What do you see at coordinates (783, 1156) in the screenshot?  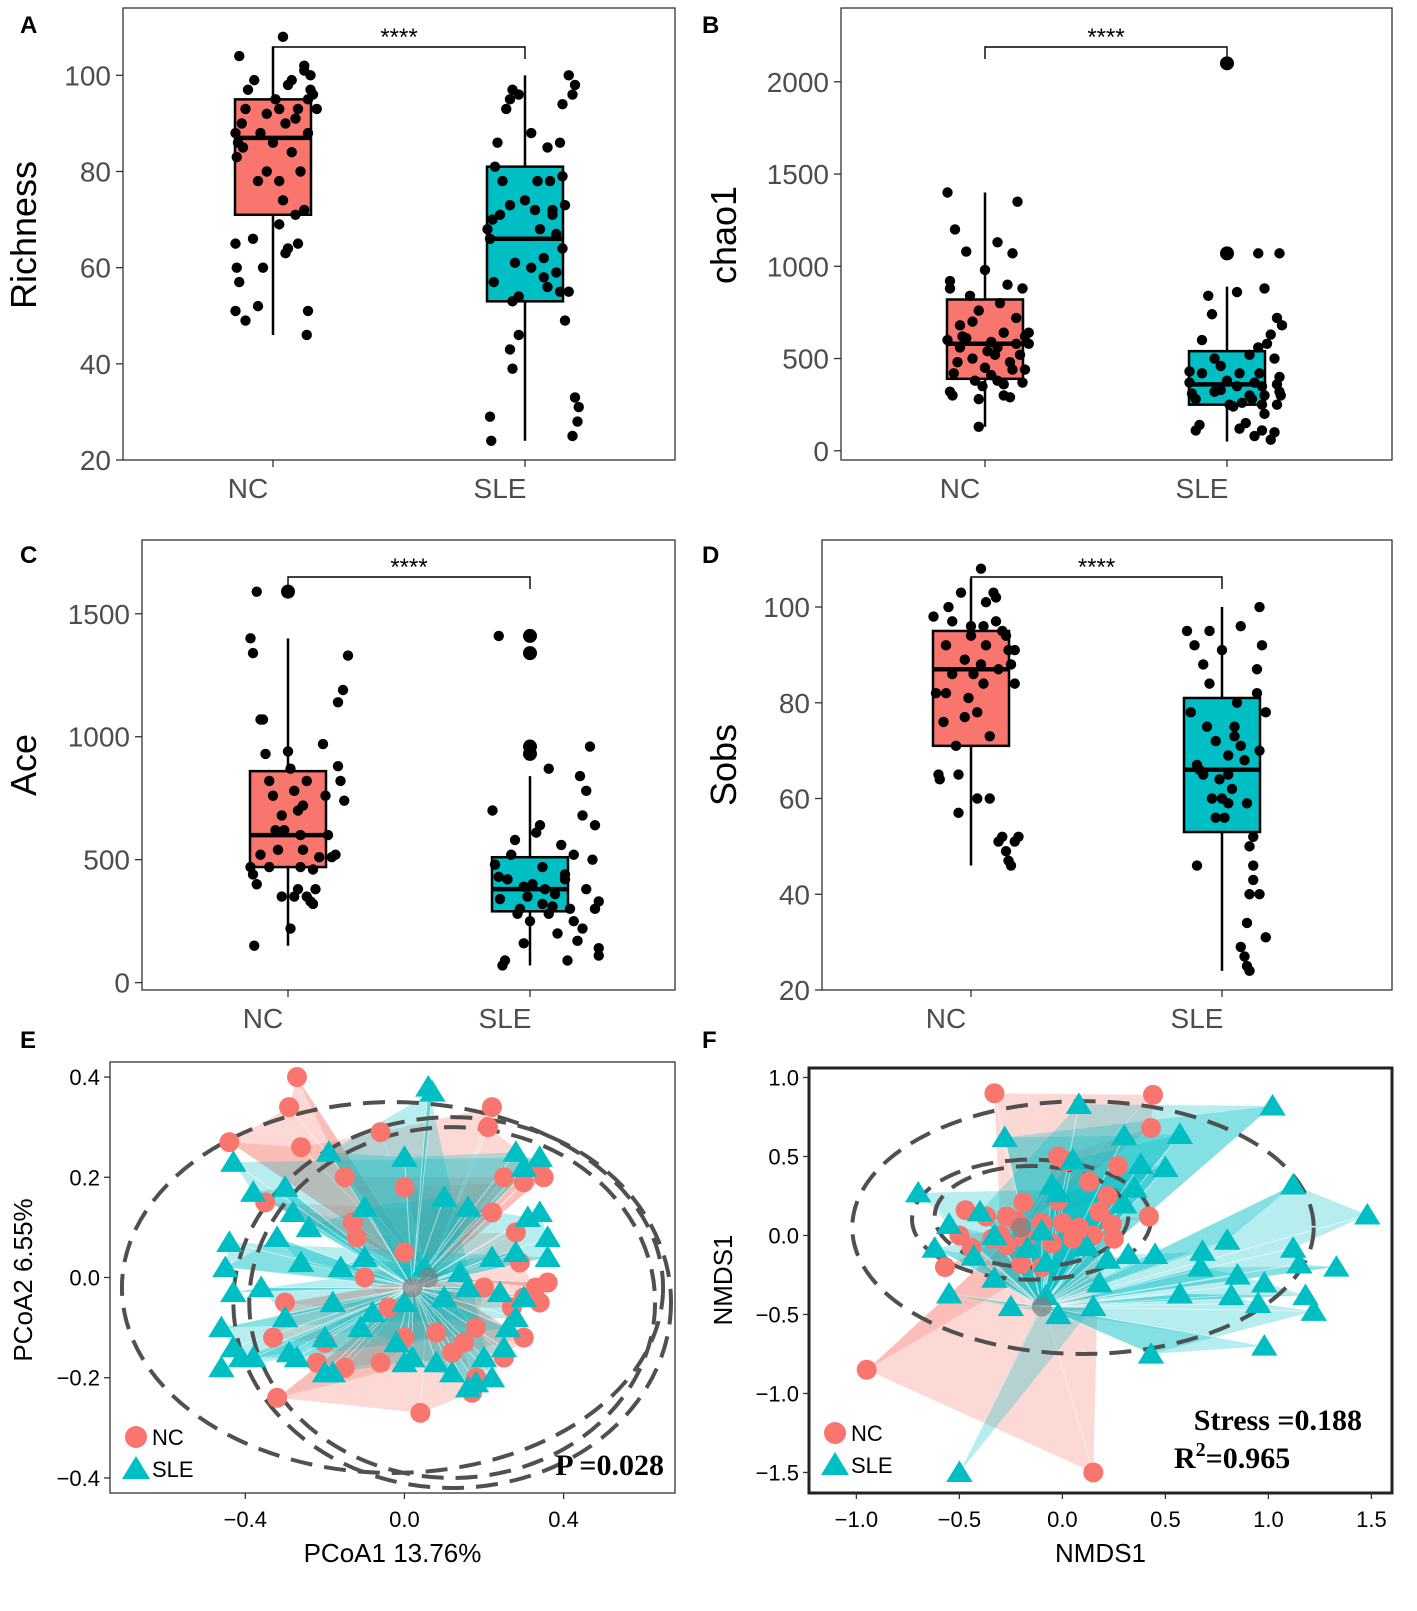 I see `y-tick-label: 0.5` at bounding box center [783, 1156].